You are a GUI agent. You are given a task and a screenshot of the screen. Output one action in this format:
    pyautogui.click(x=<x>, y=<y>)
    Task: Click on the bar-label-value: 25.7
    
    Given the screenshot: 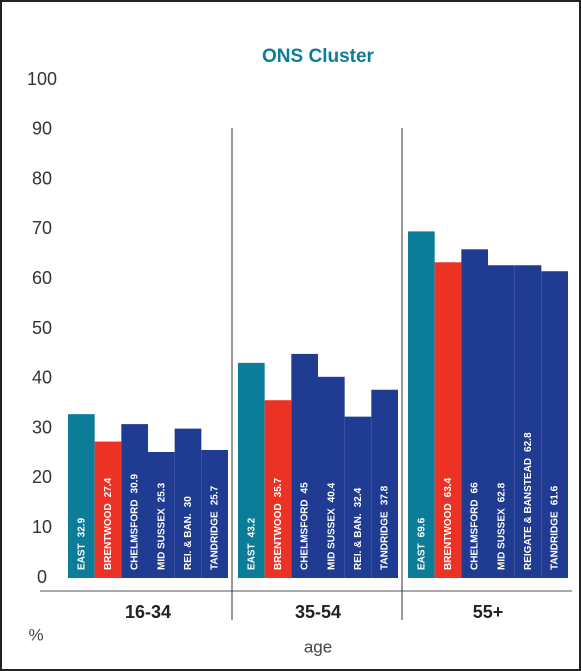 What is the action you would take?
    pyautogui.click(x=214, y=495)
    